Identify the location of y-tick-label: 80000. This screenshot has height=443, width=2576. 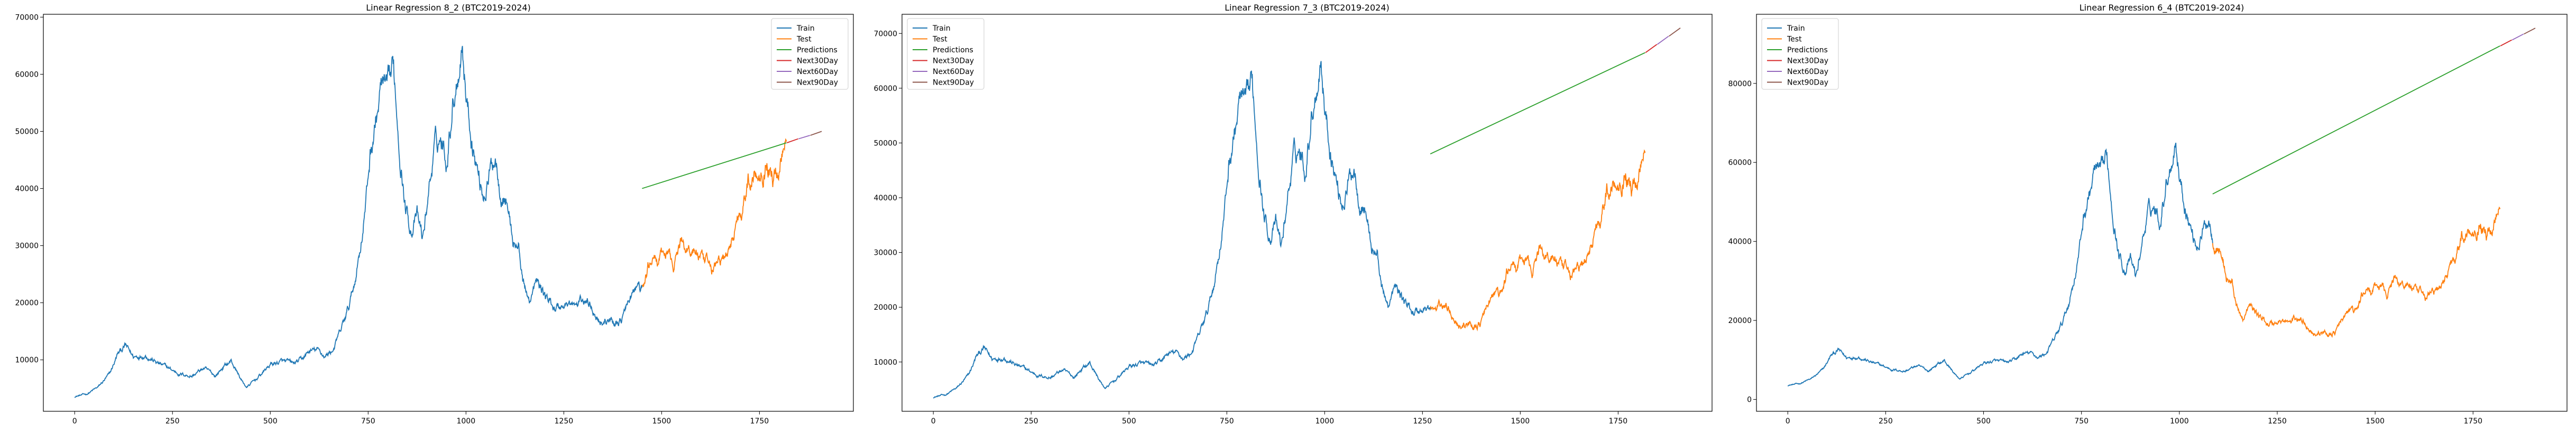
(1740, 84).